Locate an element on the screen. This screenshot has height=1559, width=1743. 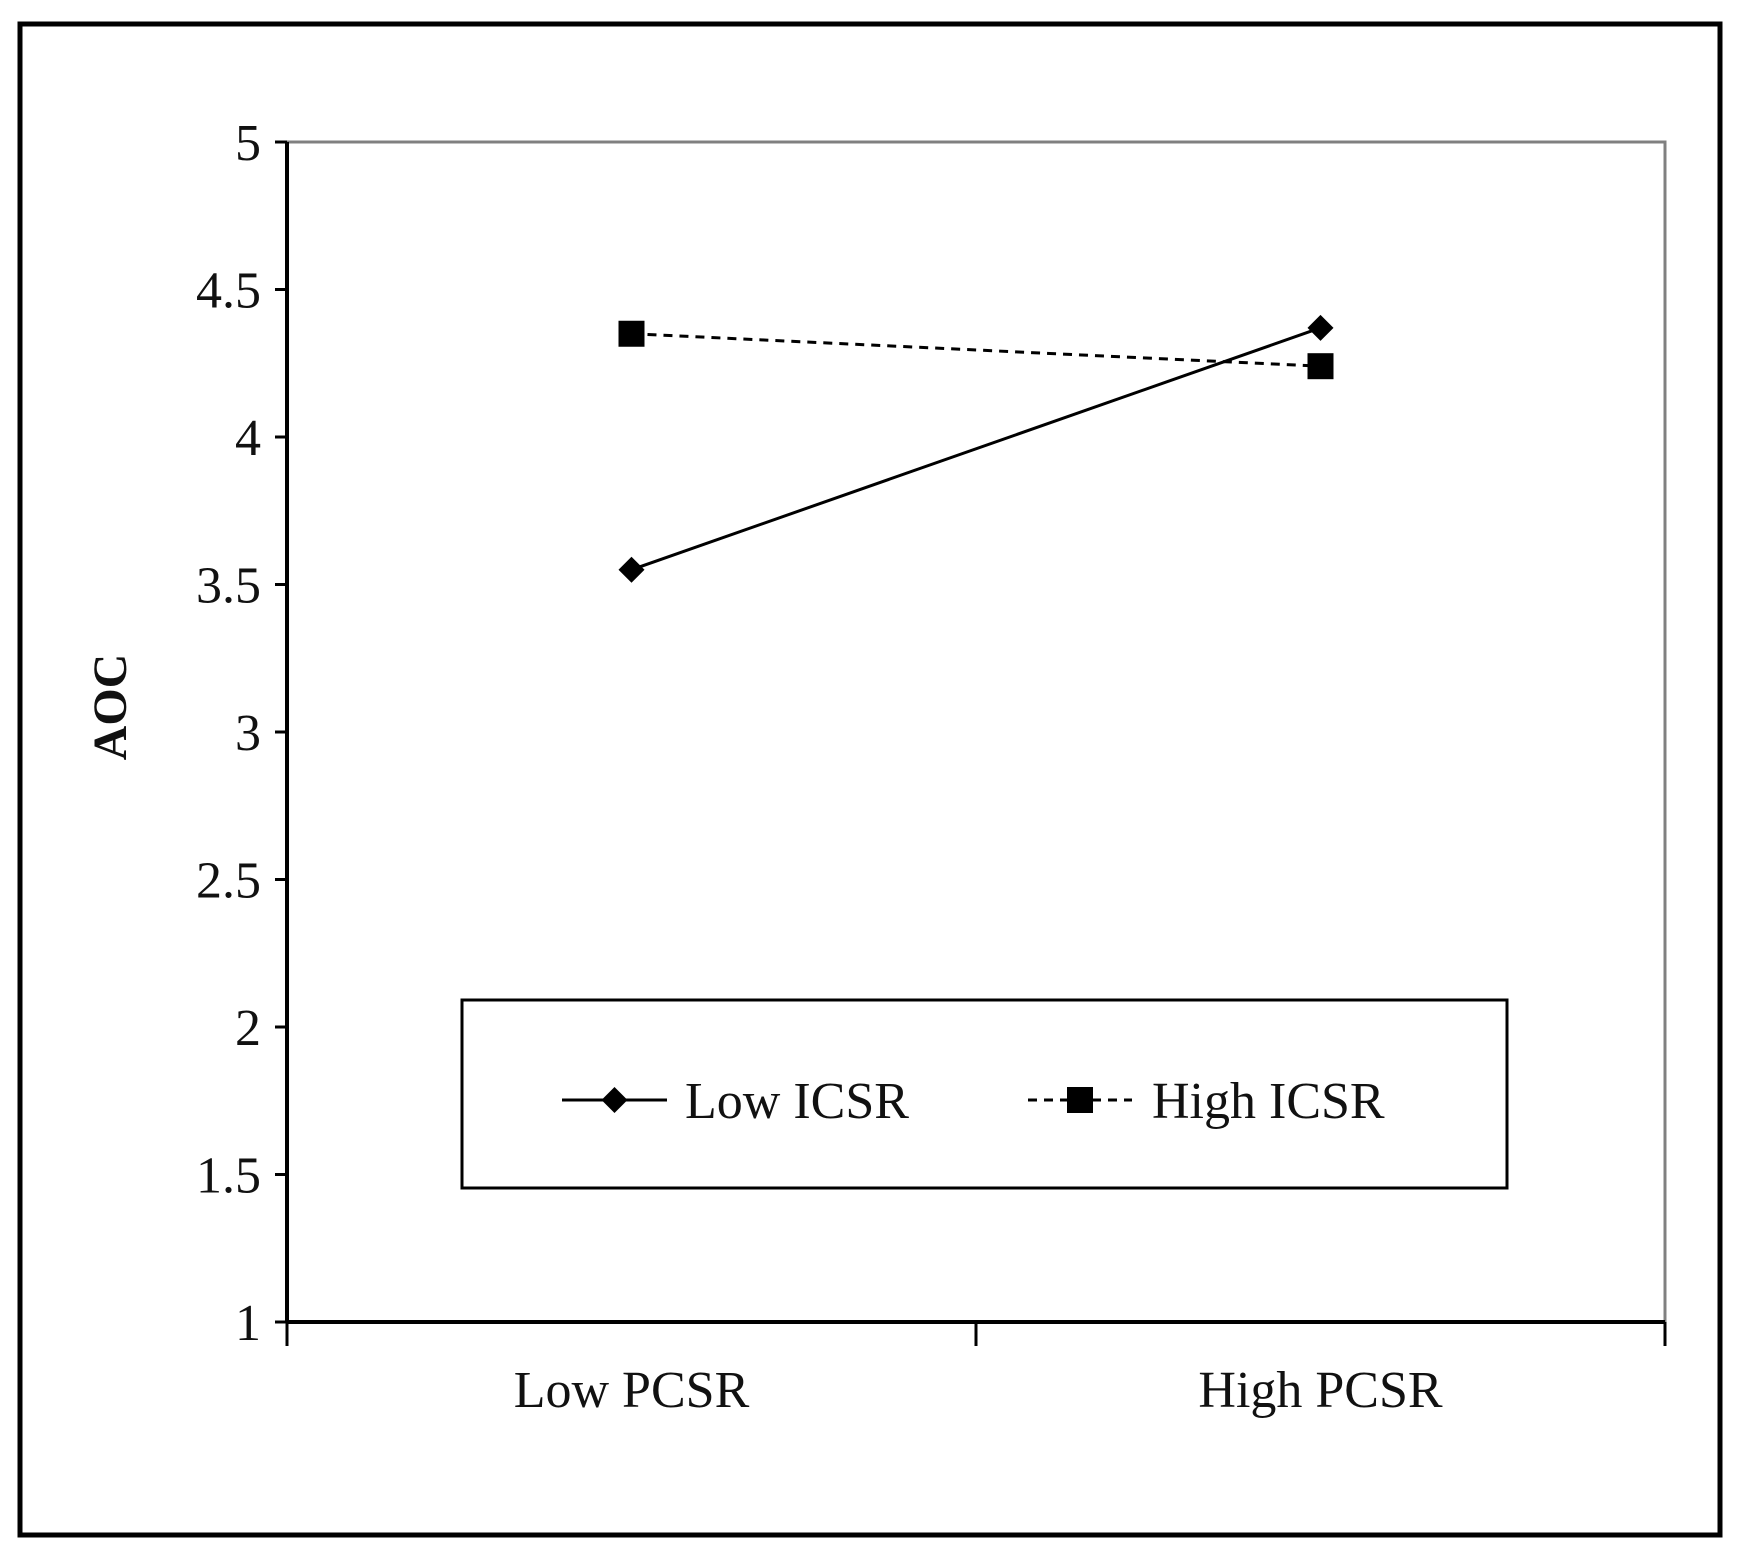
legend-box is located at coordinates (984, 1094).